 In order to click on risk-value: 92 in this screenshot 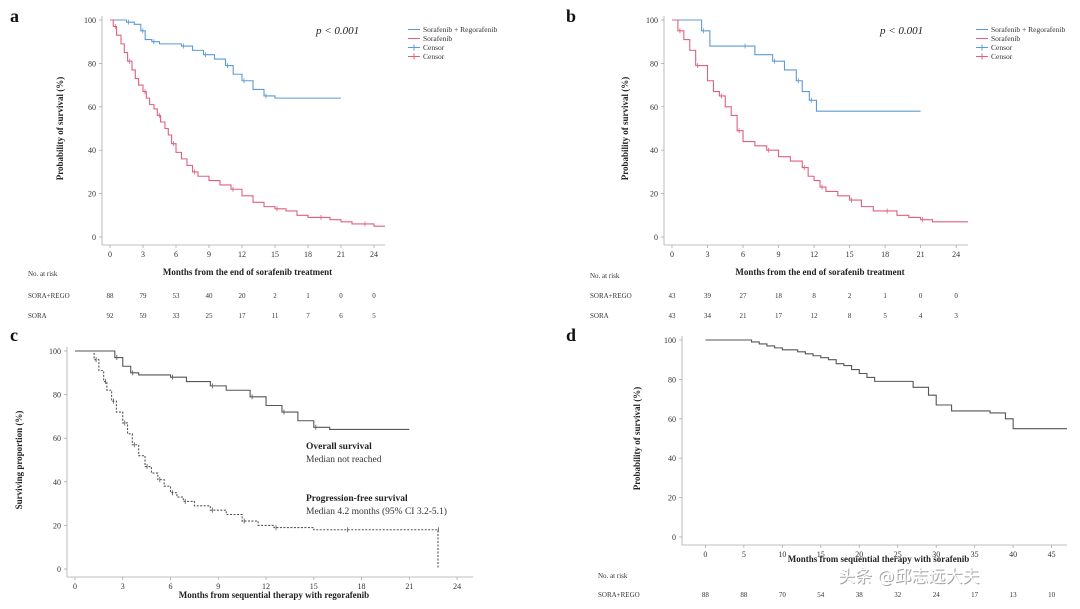, I will do `click(111, 316)`.